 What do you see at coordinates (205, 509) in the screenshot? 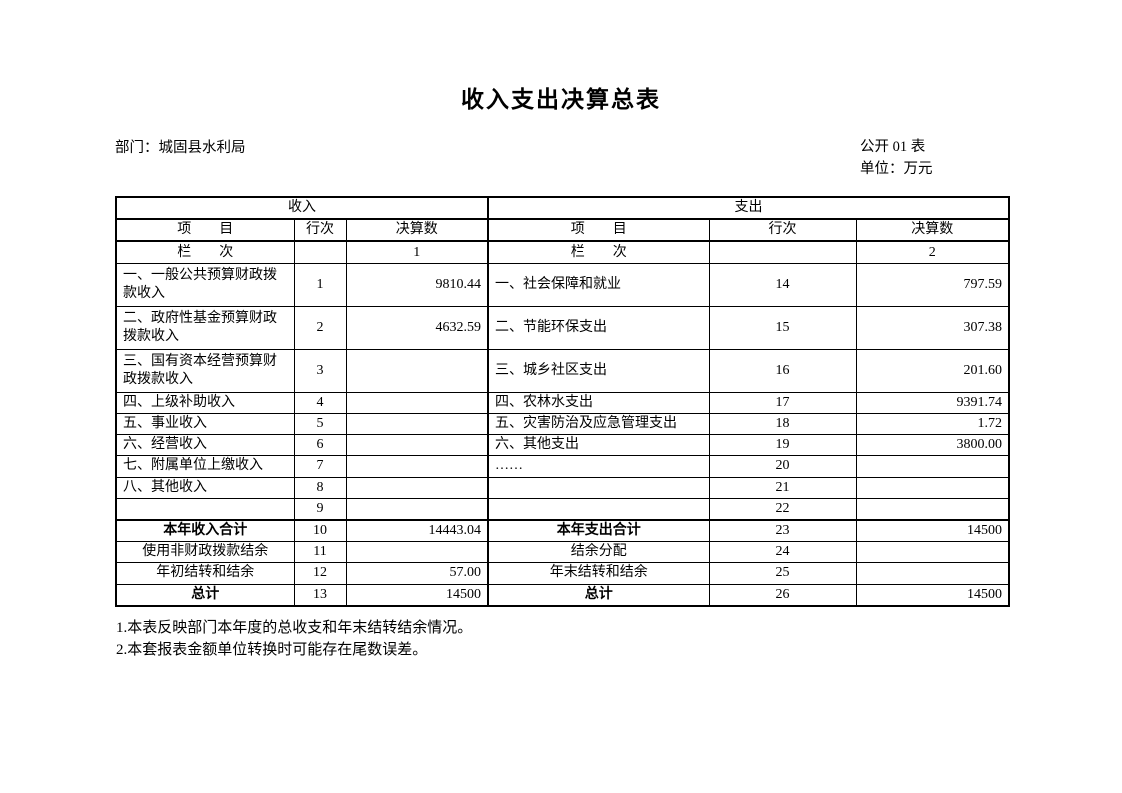
I see `income-item-cell` at bounding box center [205, 509].